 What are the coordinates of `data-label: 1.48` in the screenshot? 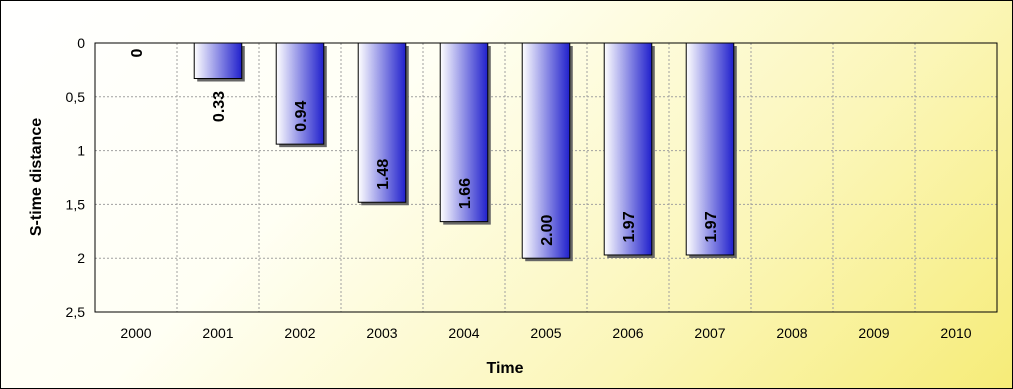 It's located at (383, 174).